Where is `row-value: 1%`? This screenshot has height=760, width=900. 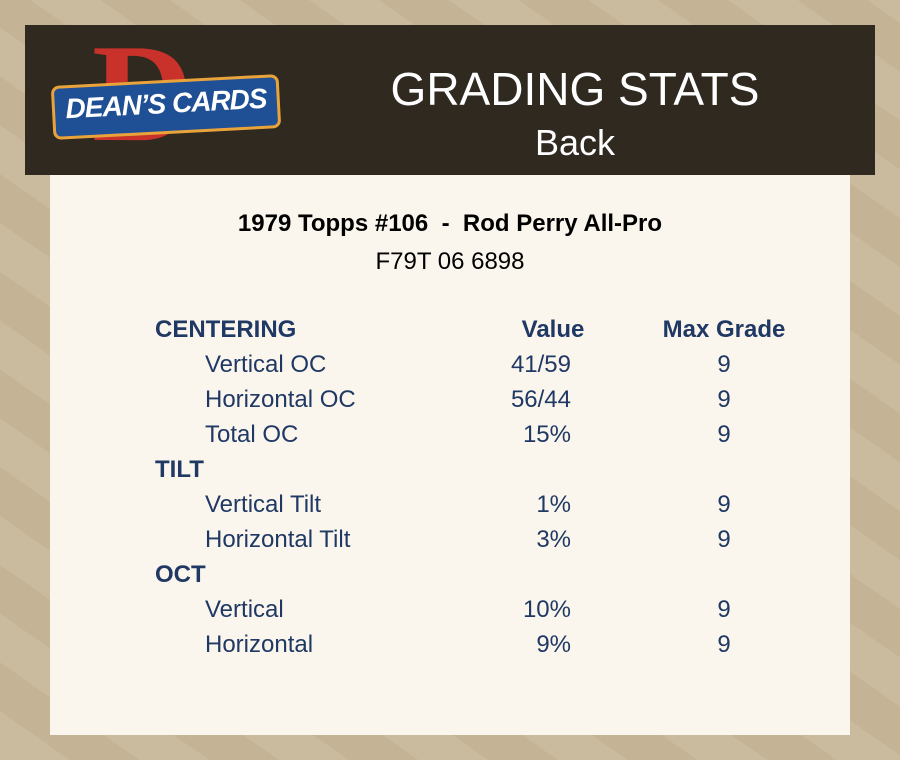
row-value: 1% is located at coordinates (553, 504).